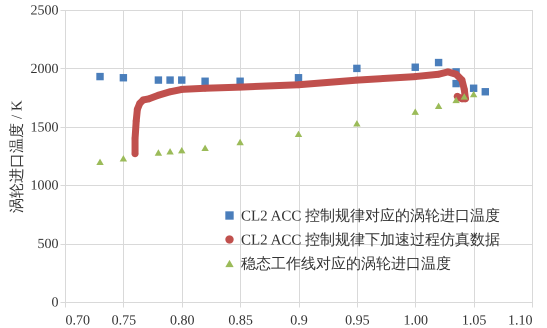 The height and width of the screenshot is (328, 547). Describe the element at coordinates (55, 303) in the screenshot. I see `y-tick-label: 0` at that location.